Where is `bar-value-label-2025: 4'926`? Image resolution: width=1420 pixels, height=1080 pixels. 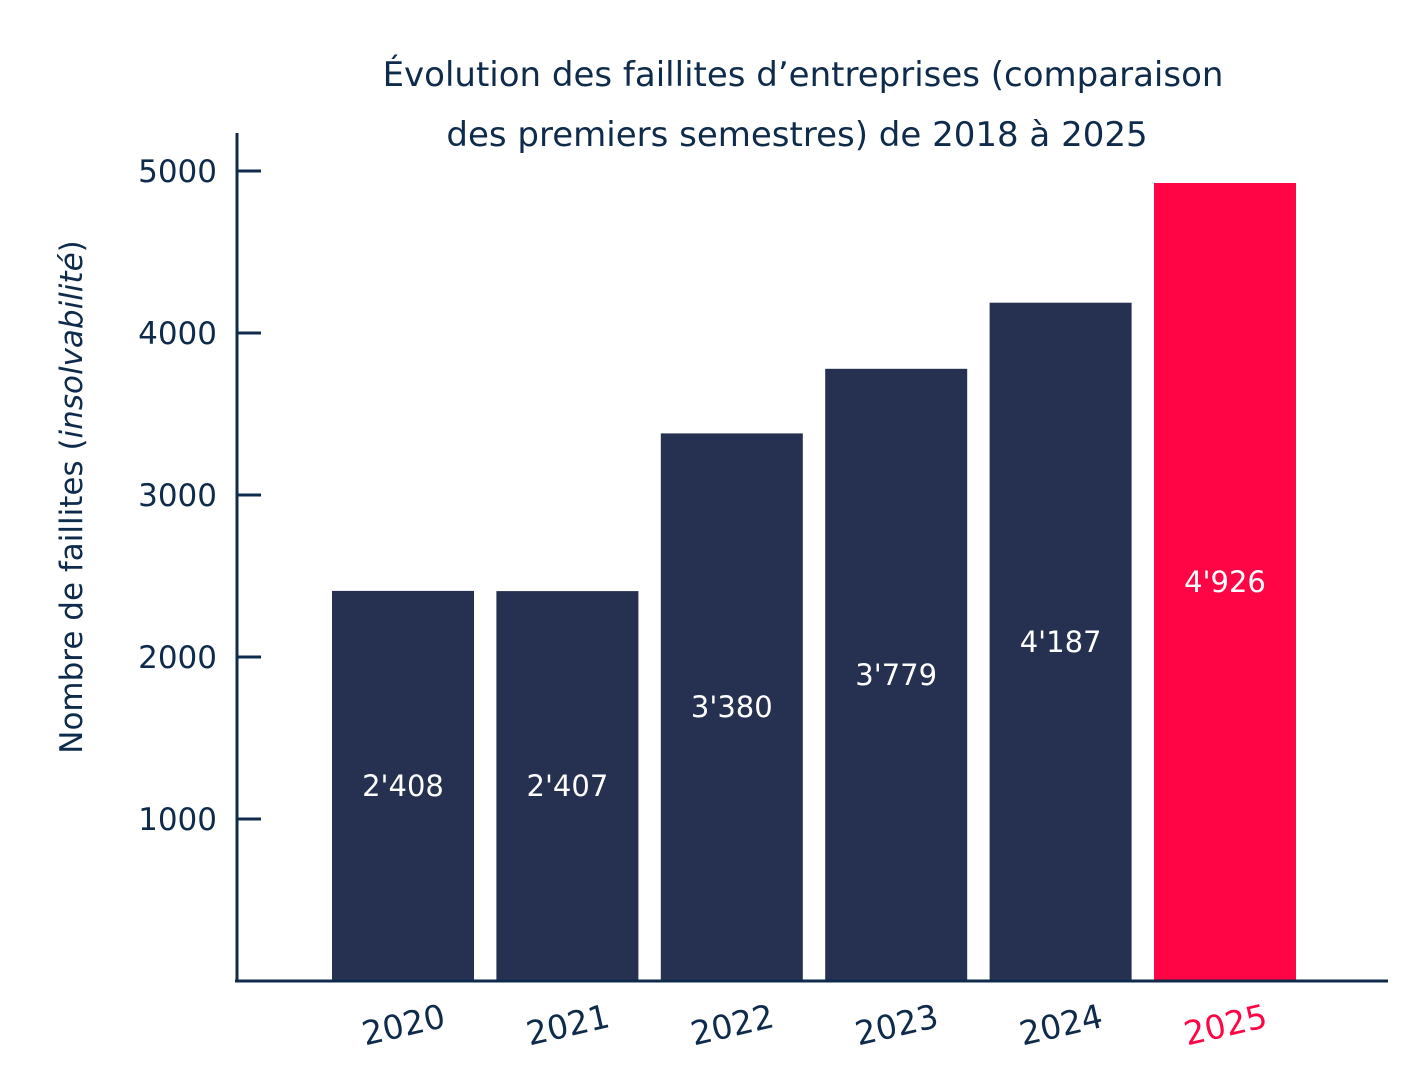 bar-value-label-2025: 4'926 is located at coordinates (1225, 582).